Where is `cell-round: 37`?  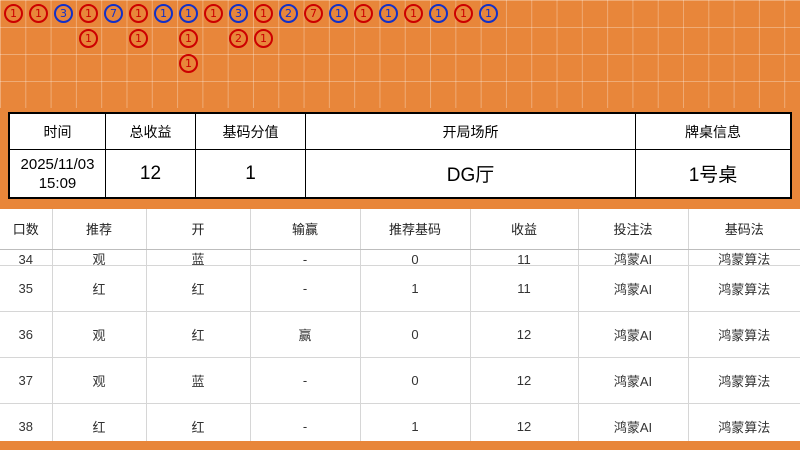
cell-round: 37 is located at coordinates (26, 380).